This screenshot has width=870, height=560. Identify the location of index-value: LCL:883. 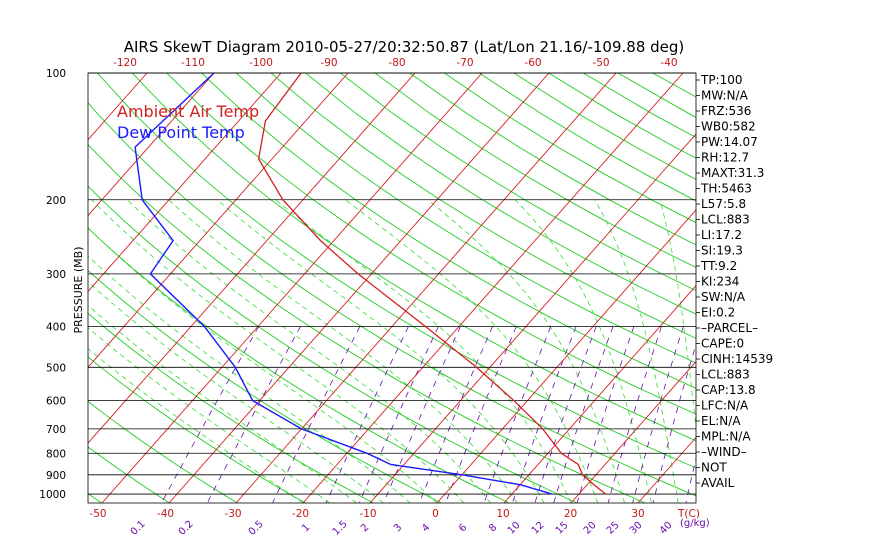
(725, 220).